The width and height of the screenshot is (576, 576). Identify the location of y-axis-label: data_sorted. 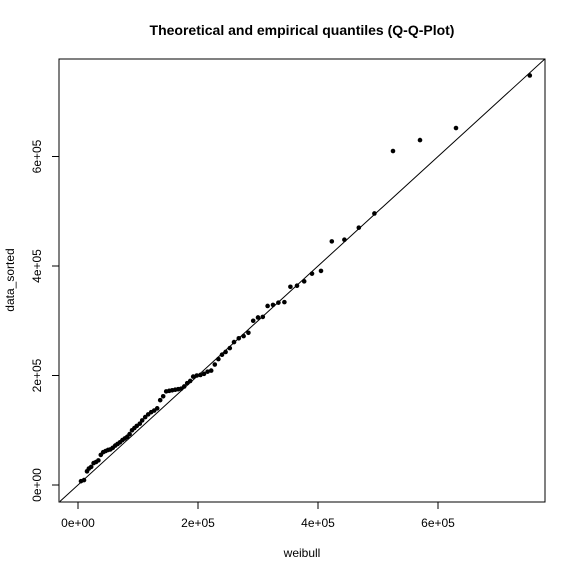
(10, 279).